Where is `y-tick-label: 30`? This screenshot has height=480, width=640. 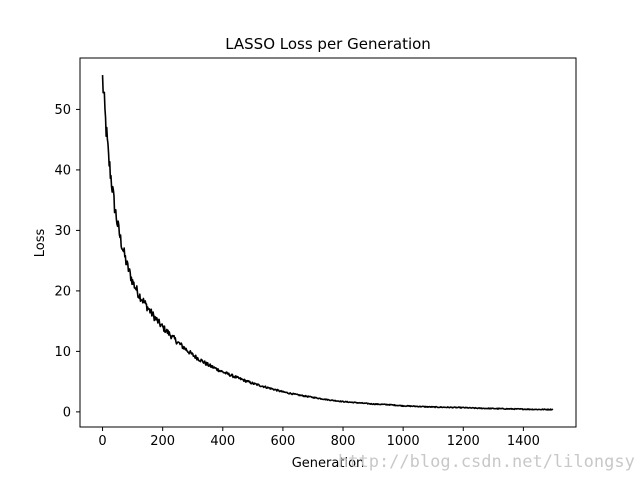 y-tick-label: 30 is located at coordinates (62, 231).